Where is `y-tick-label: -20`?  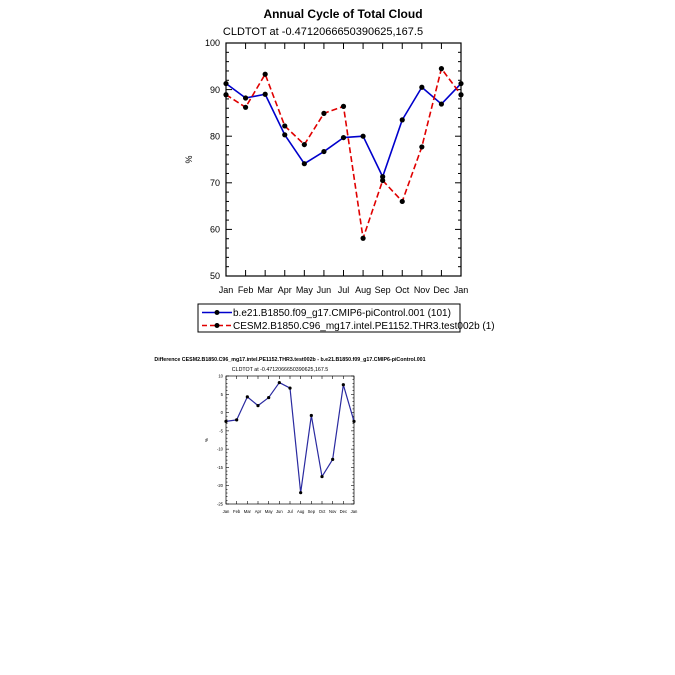
y-tick-label: -20 is located at coordinates (220, 485).